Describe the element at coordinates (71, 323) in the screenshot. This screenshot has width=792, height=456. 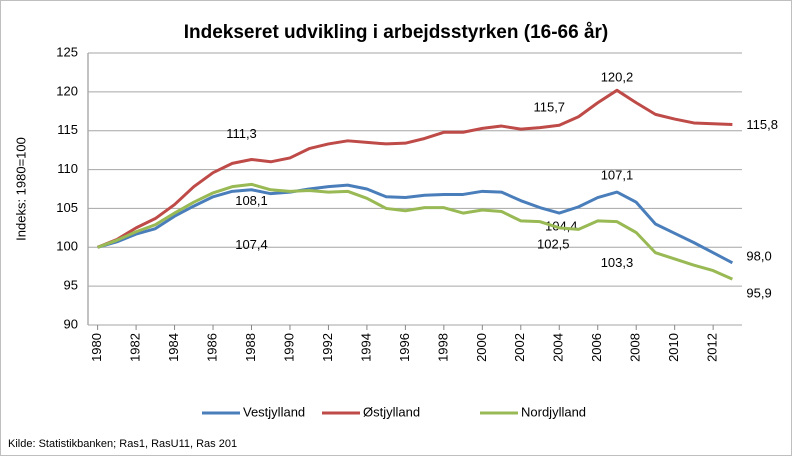
I see `y-tick-label: 90` at that location.